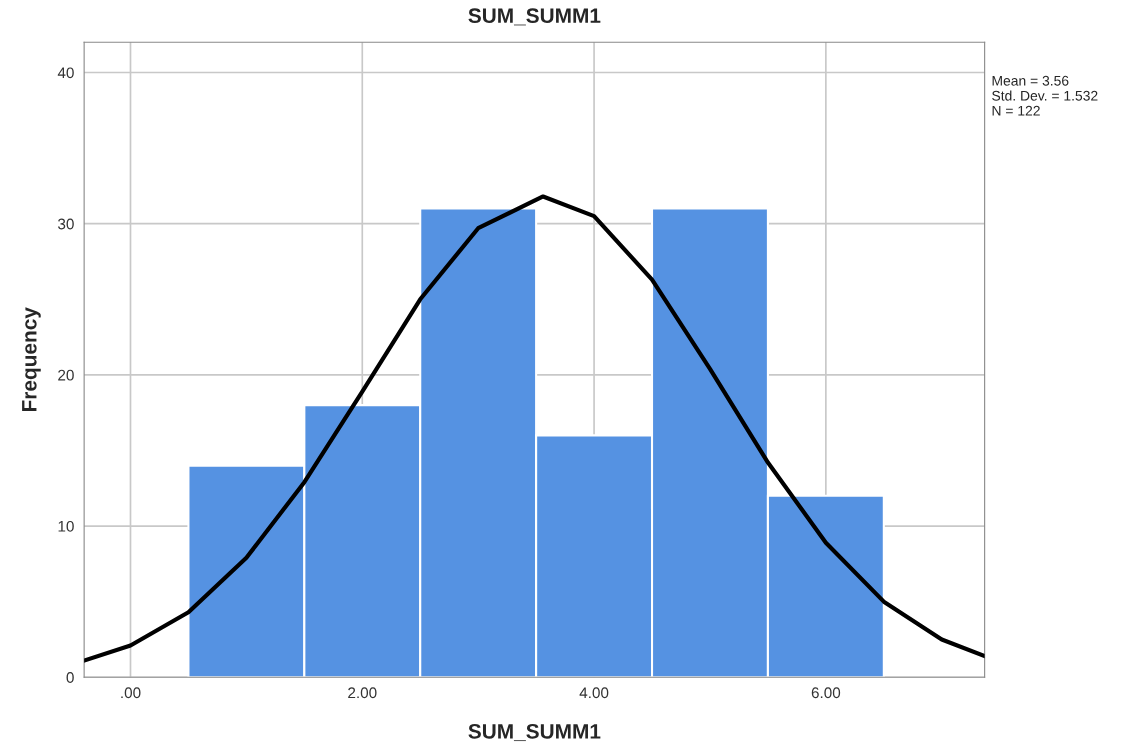 The image size is (1137, 755). Describe the element at coordinates (31, 359) in the screenshot. I see `y-axis-title: Frequency` at that location.